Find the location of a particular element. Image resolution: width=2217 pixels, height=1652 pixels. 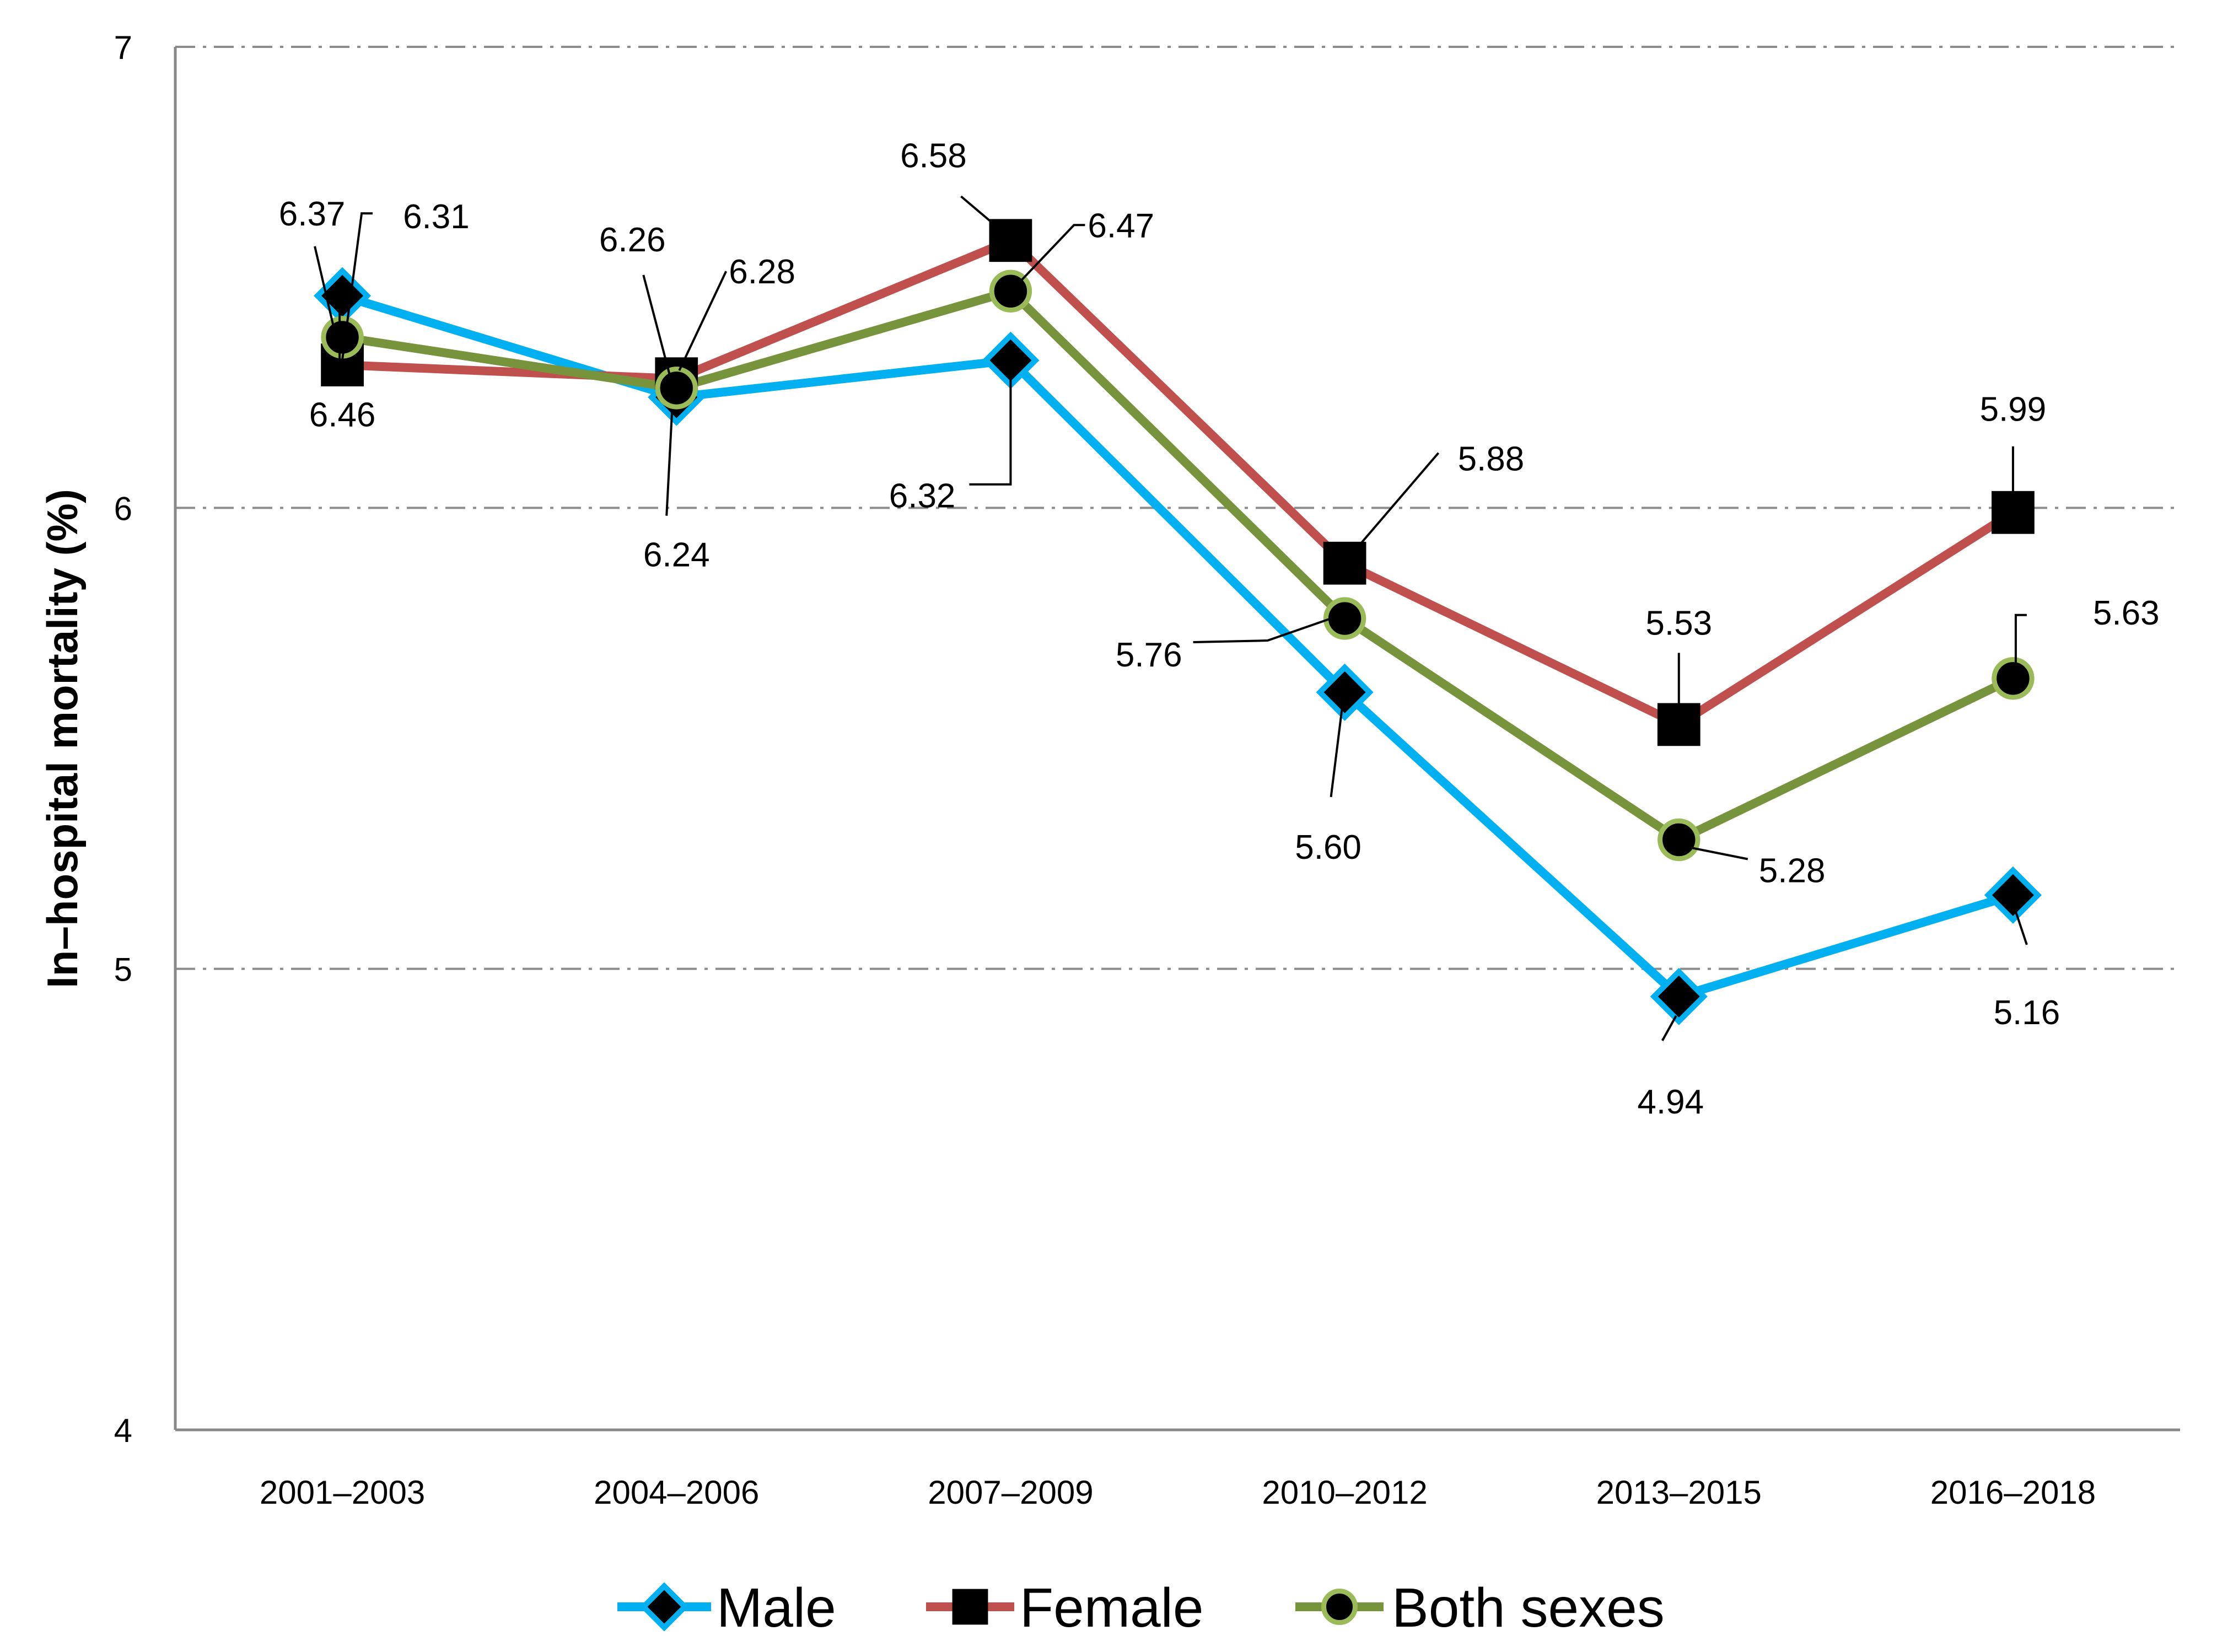

data-label: 6.26 is located at coordinates (633, 240).